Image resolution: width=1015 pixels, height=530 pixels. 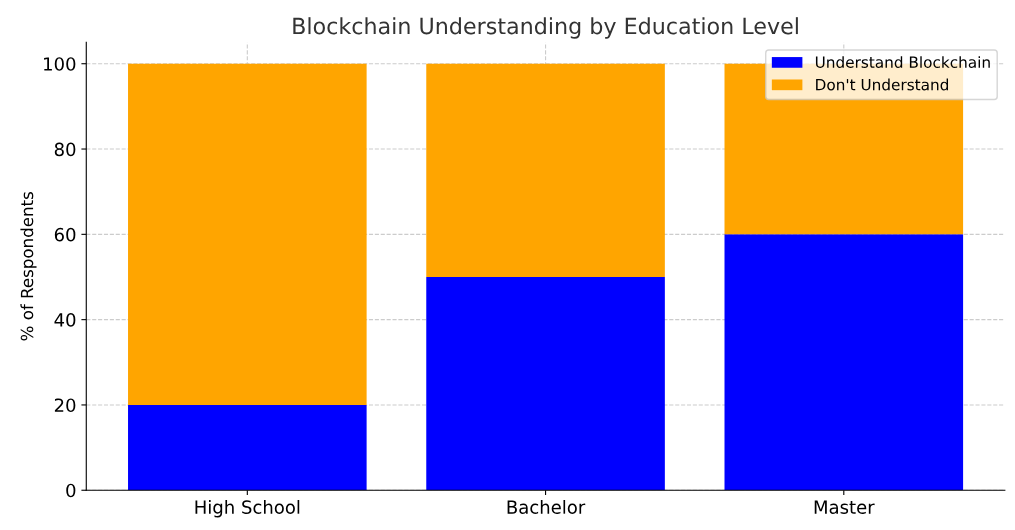 I want to click on y-tick-label: 20, so click(x=65, y=405).